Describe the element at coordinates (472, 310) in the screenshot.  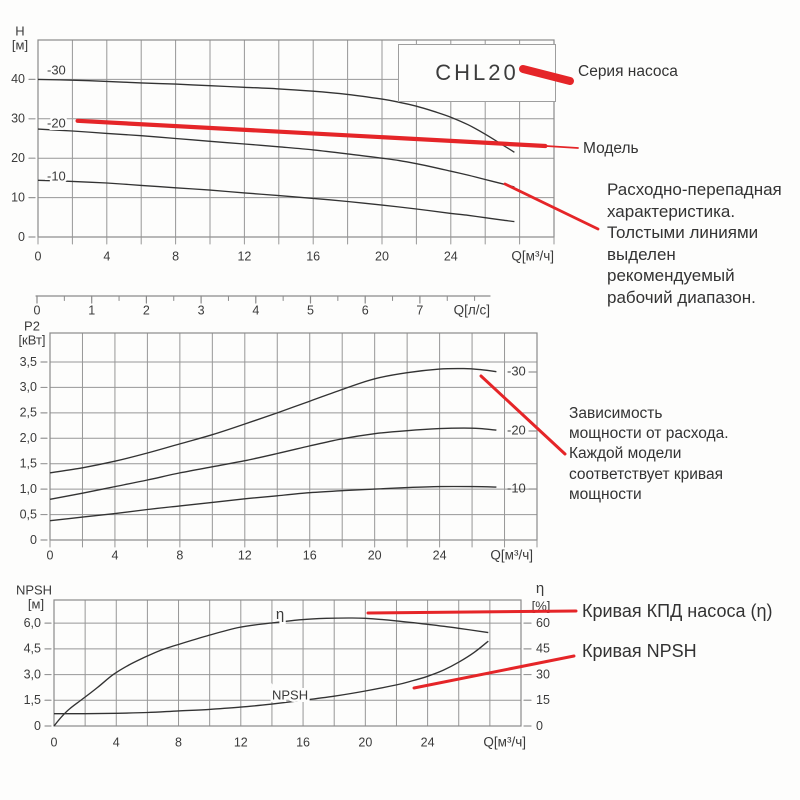
I see `secondary-axis-title: Q[л/с]` at that location.